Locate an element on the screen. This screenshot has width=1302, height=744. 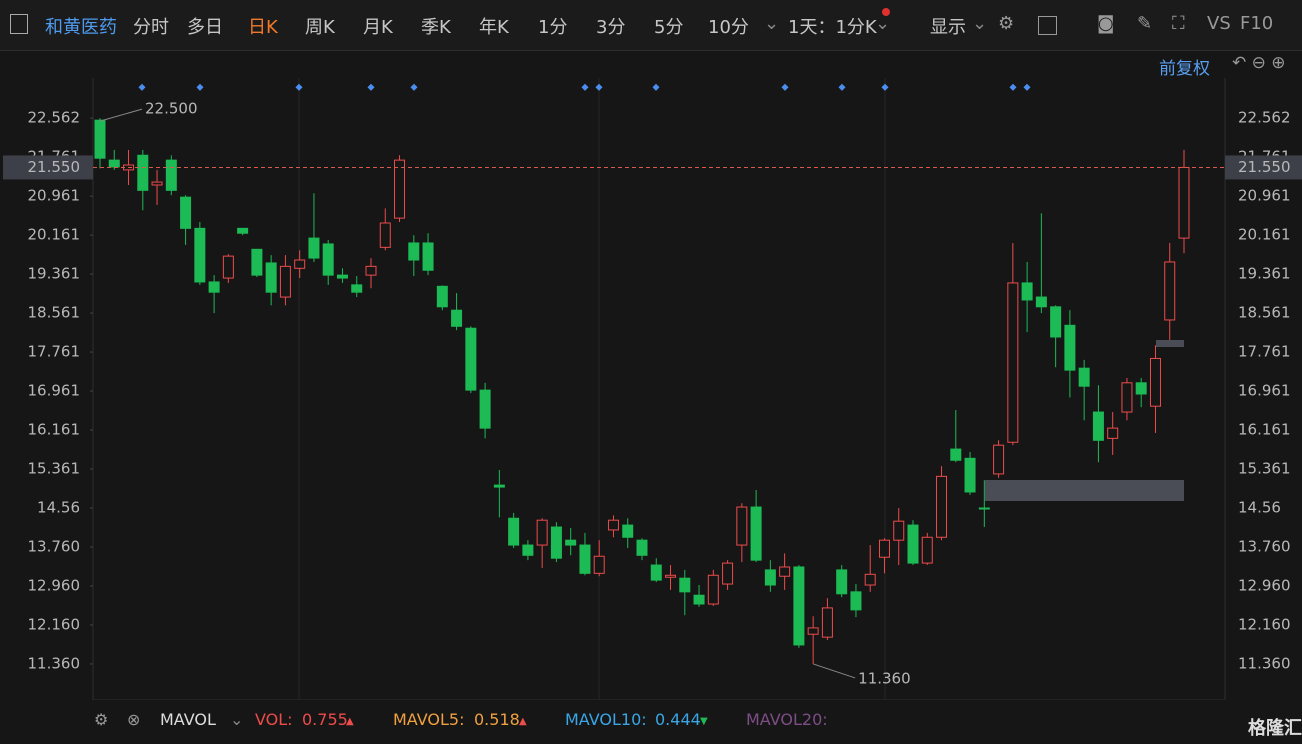
y-tick-label: 11.360 is located at coordinates (54, 663).